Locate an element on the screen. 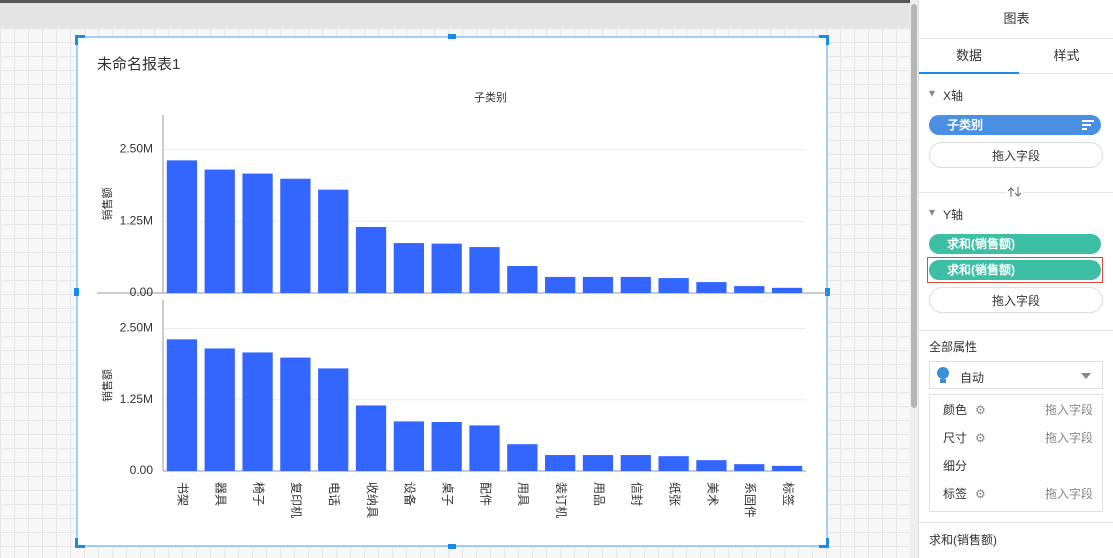 Image resolution: width=1113 pixels, height=558 pixels. x-tick-label: 装订机 is located at coordinates (561, 500).